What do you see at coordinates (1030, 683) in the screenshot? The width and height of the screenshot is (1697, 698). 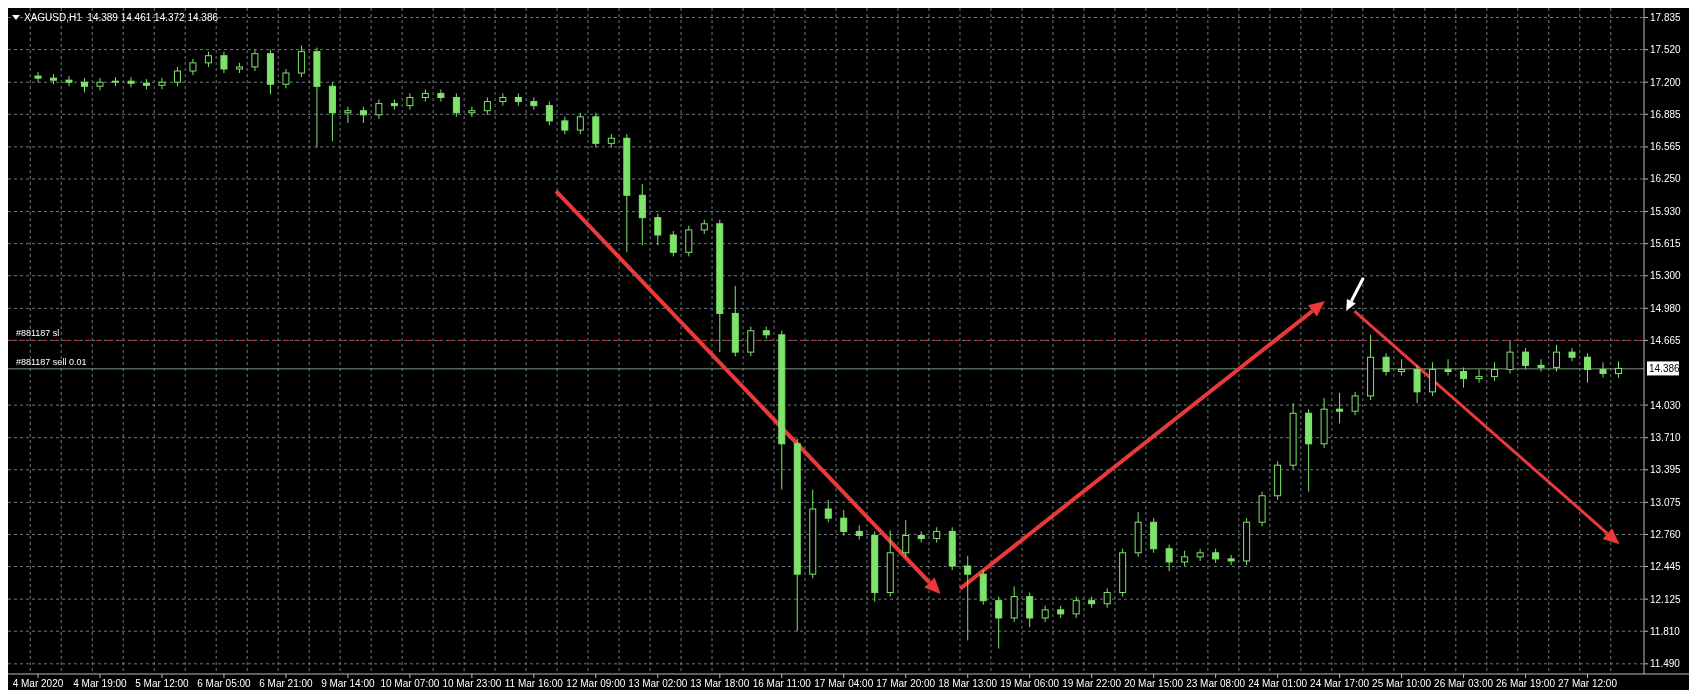 I see `x-tick-label: 19 Mar 06:00` at bounding box center [1030, 683].